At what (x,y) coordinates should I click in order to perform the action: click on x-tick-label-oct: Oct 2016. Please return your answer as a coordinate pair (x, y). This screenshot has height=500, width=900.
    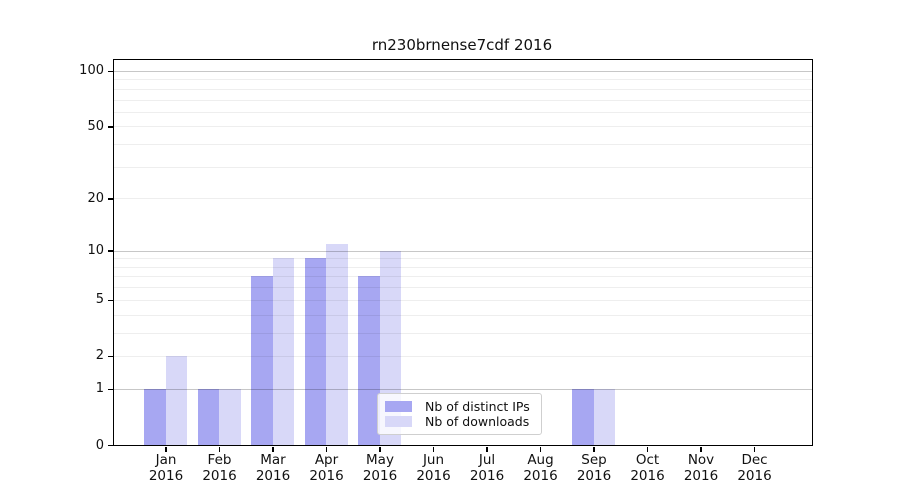
    Looking at the image, I should click on (648, 468).